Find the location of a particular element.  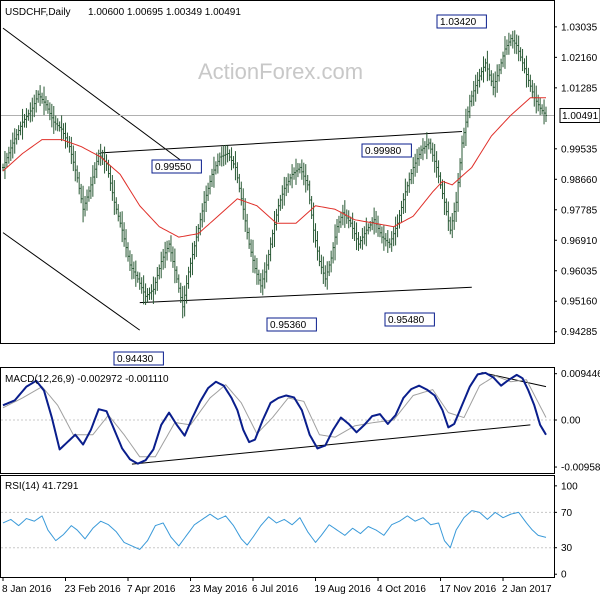

macd-trendline is located at coordinates (514, 379).